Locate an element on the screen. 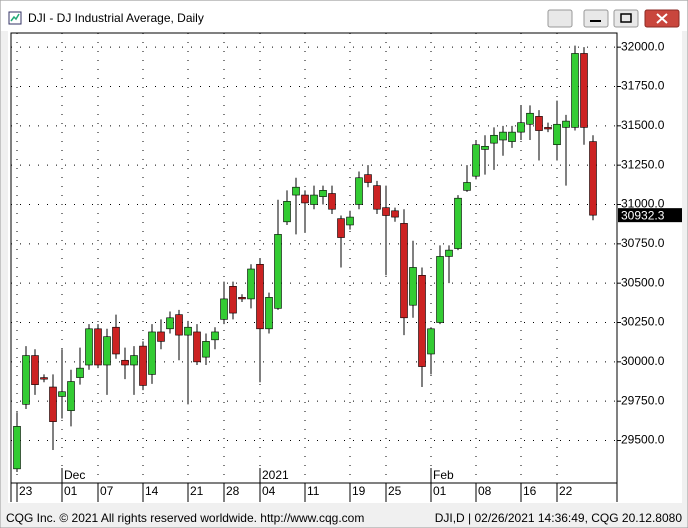 The height and width of the screenshot is (528, 688). x-tick-label: 07 is located at coordinates (107, 491).